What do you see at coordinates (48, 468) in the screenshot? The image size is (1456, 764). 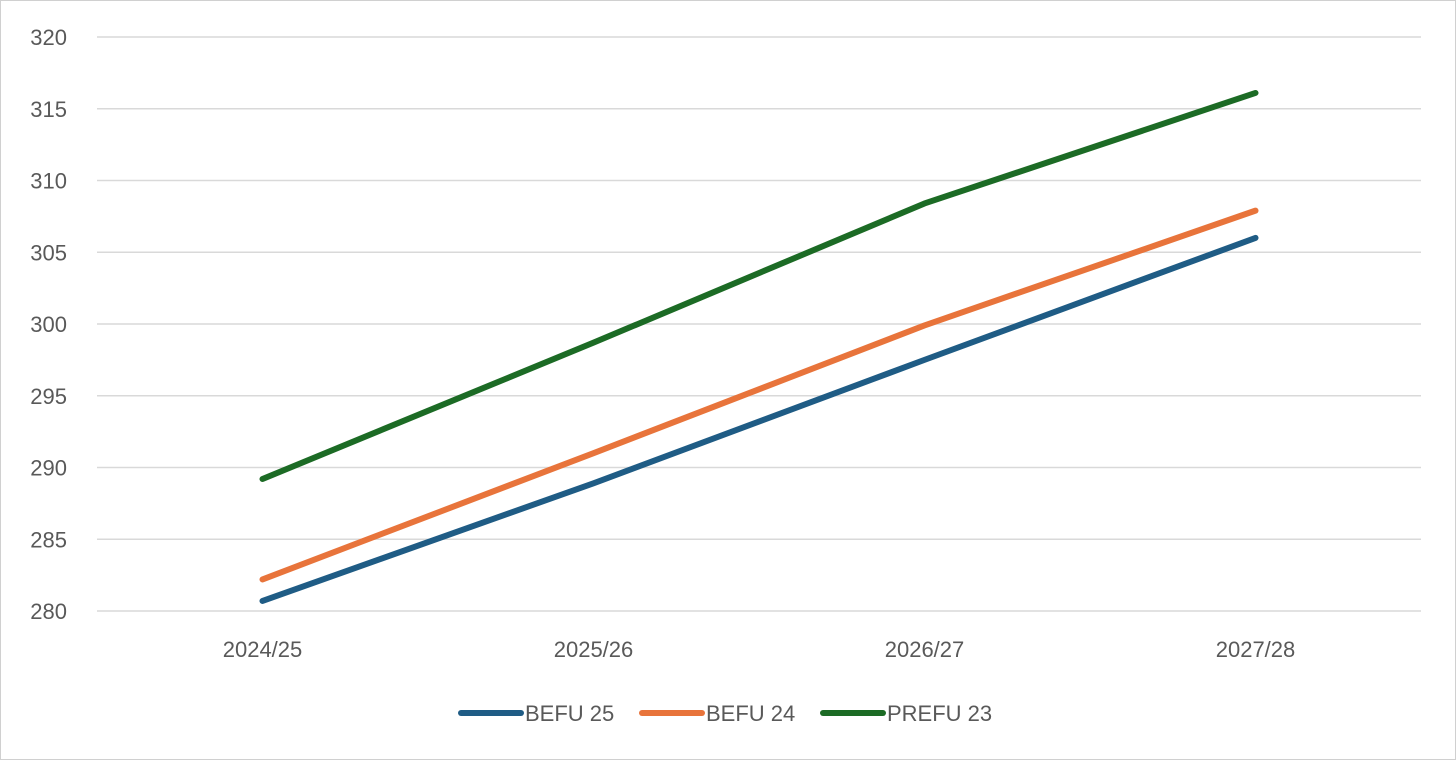 I see `y-tick-label: 290` at bounding box center [48, 468].